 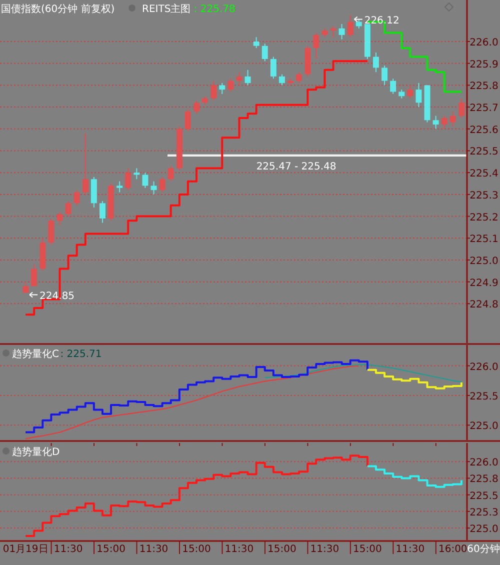 I want to click on y-tick-label: 225.4, so click(x=484, y=174).